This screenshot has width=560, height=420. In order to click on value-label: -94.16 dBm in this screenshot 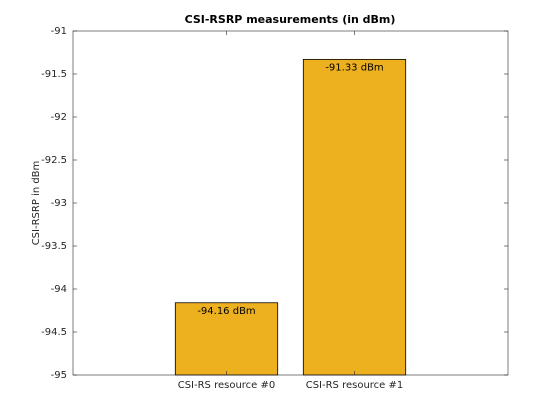, I will do `click(226, 311)`.